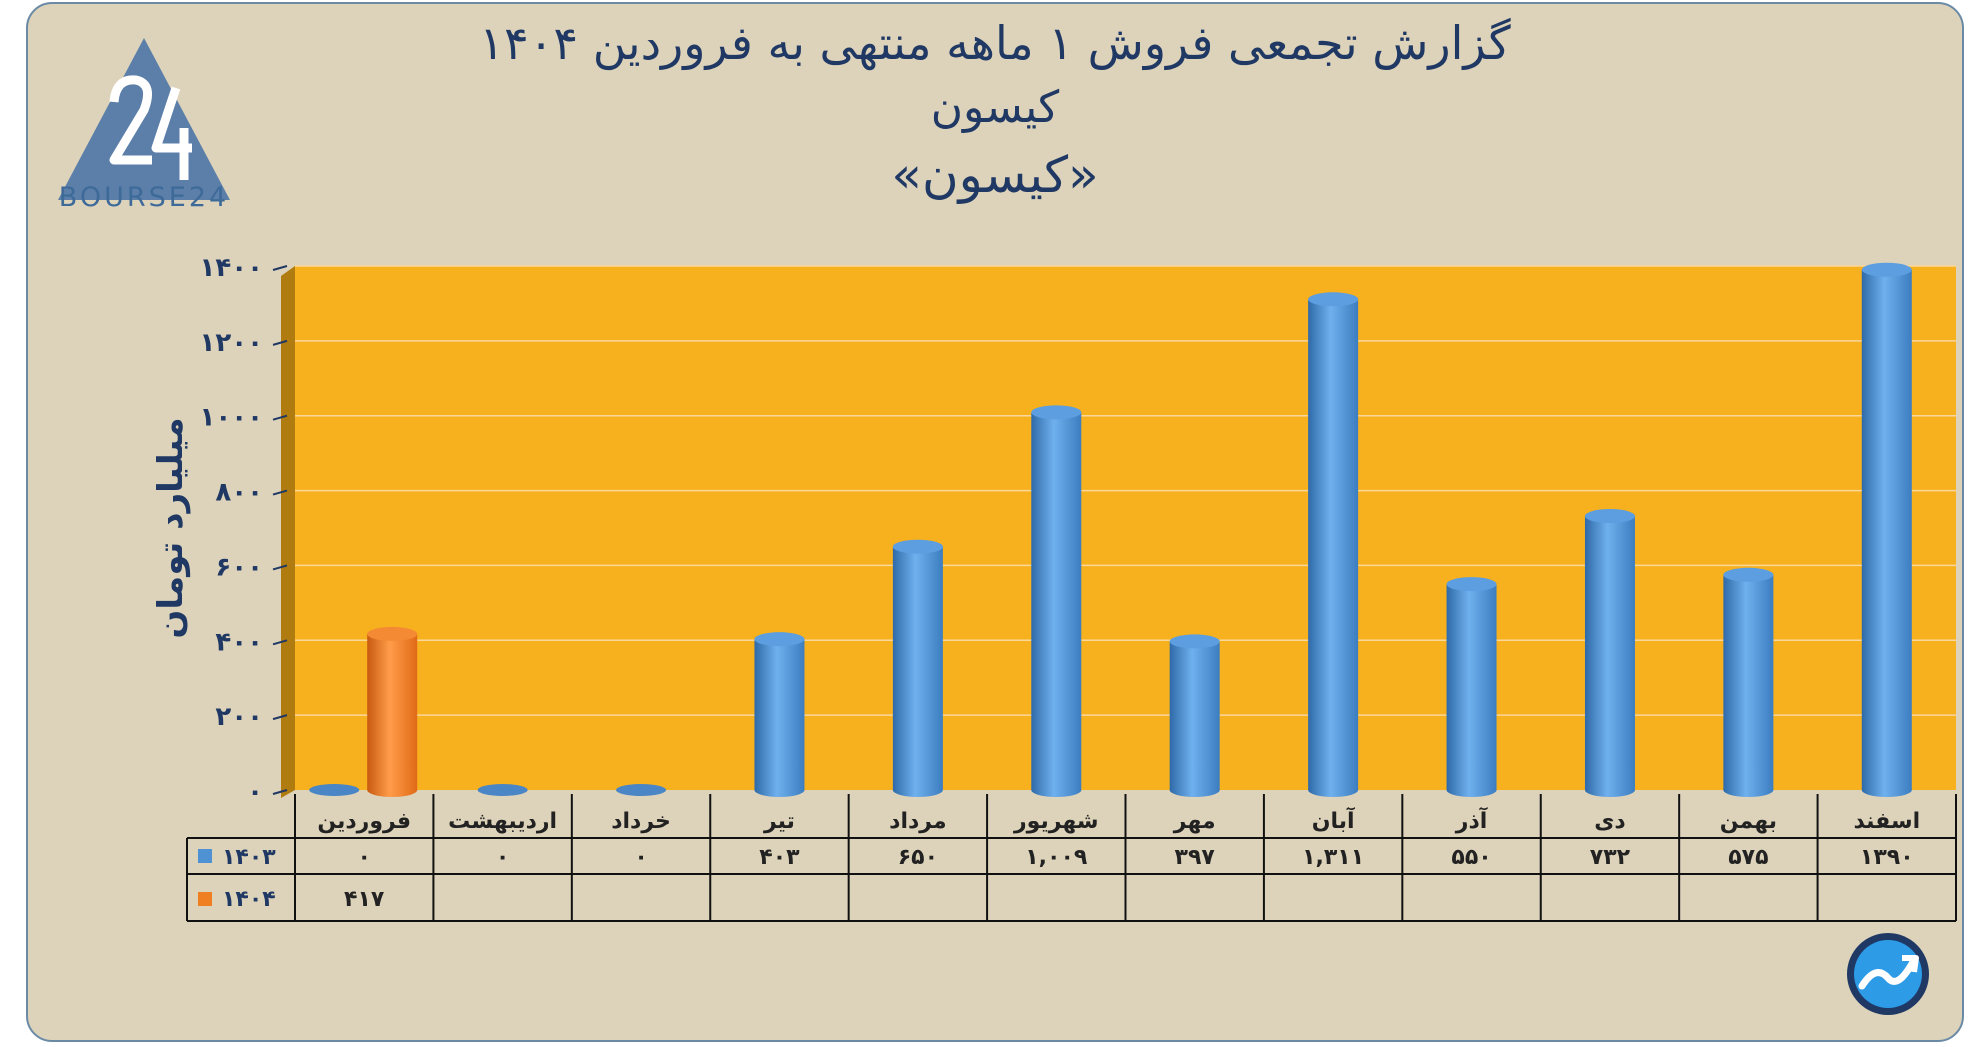 This screenshot has height=1047, width=1986. I want to click on y-tick-label: ۱۲۰۰, so click(231, 343).